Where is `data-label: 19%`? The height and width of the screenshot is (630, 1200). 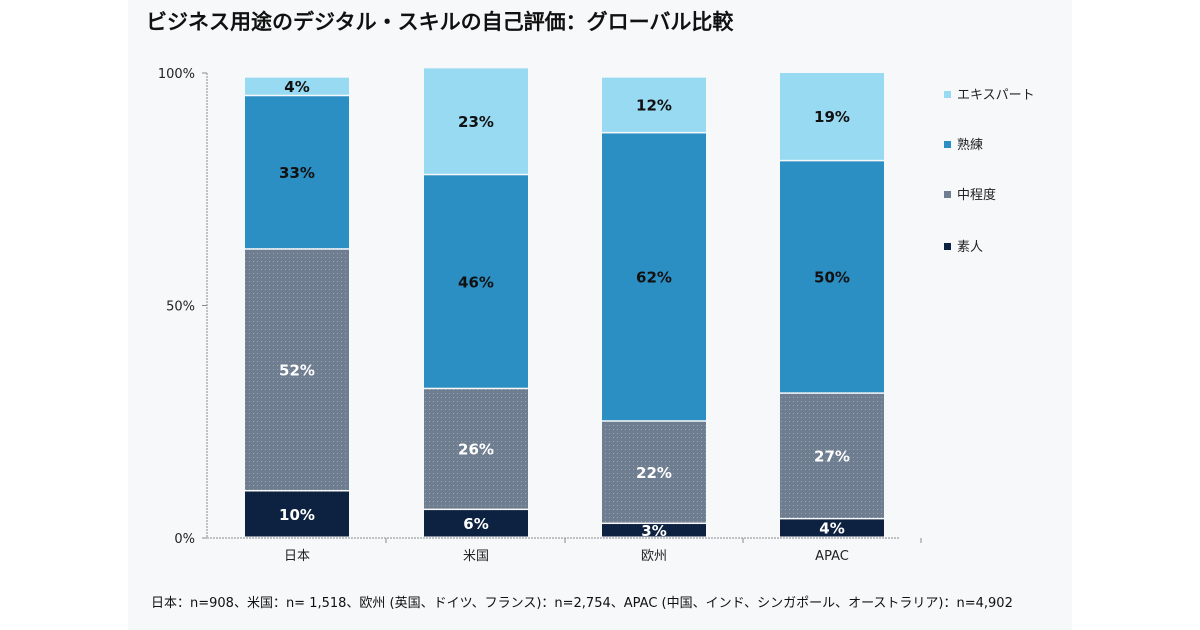 data-label: 19% is located at coordinates (832, 117).